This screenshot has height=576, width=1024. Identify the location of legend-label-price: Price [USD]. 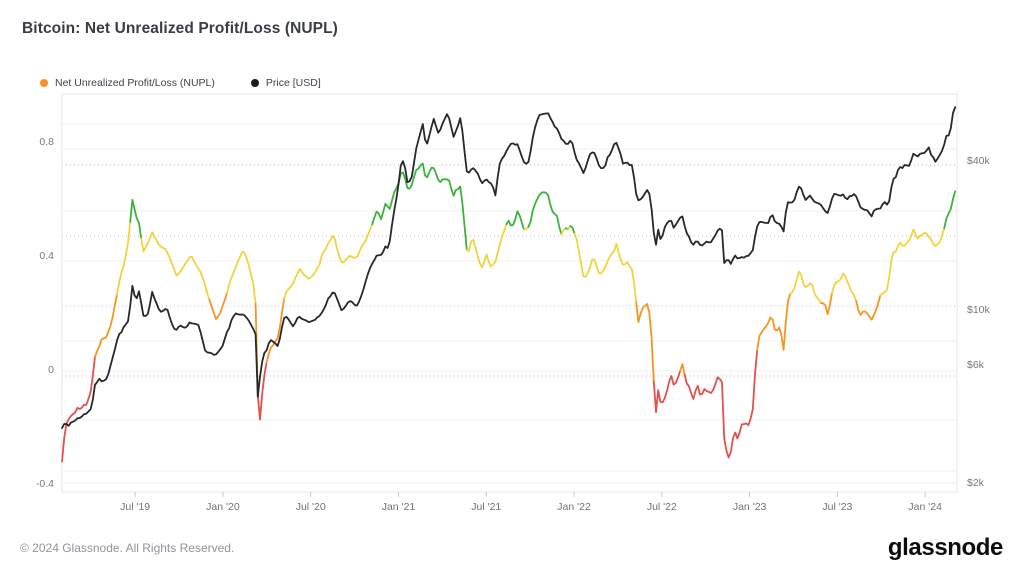
(293, 83).